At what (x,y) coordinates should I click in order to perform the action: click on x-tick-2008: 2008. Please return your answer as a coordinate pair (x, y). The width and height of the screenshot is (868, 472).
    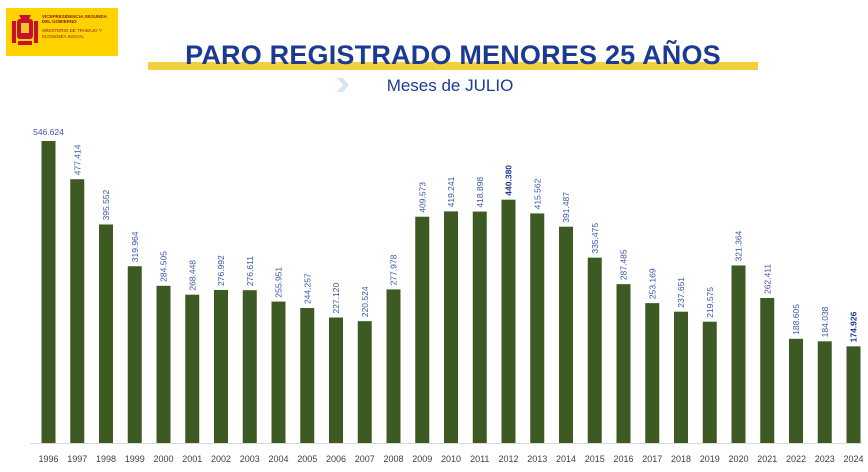
    Looking at the image, I should click on (393, 459).